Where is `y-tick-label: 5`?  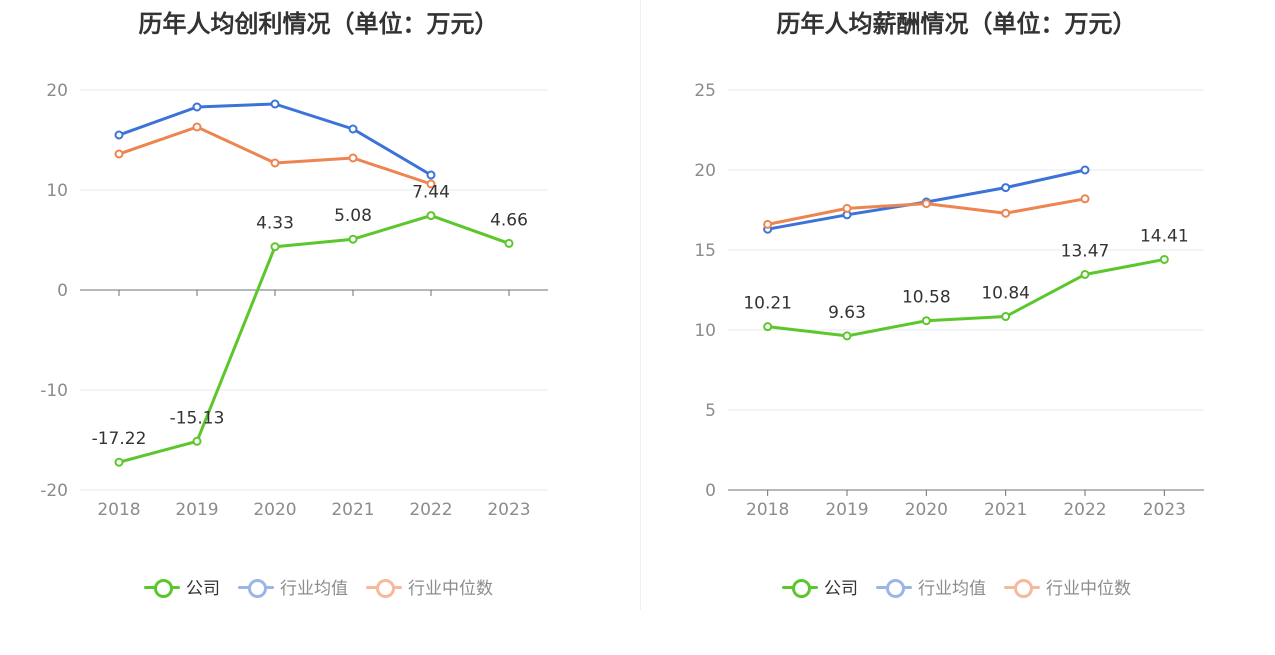
y-tick-label: 5 is located at coordinates (710, 411).